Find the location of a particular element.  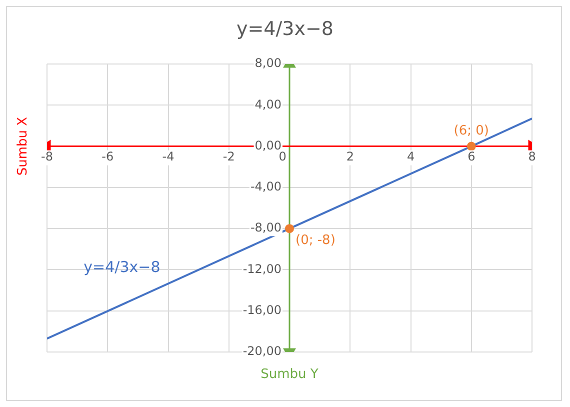

chart-title: y=4/3x−8 is located at coordinates (285, 29).